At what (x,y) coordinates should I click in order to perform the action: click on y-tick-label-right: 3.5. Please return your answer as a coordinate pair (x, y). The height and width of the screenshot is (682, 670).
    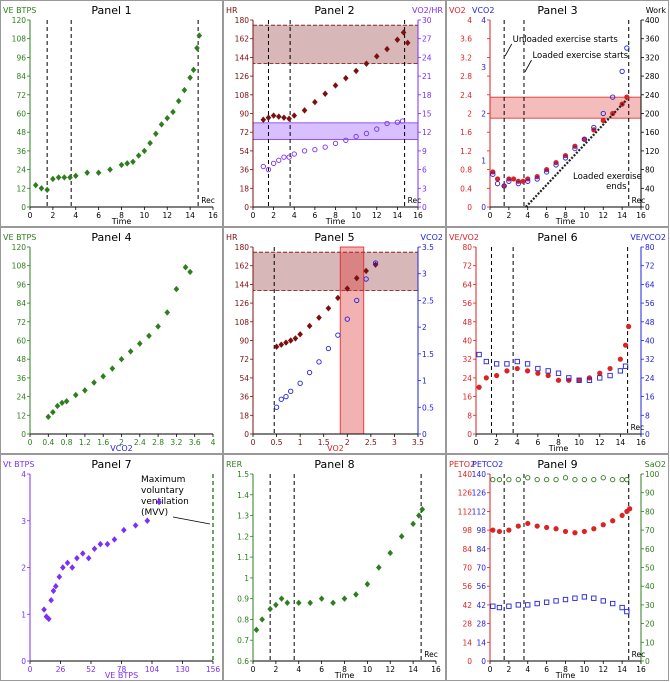
    Looking at the image, I should click on (428, 247).